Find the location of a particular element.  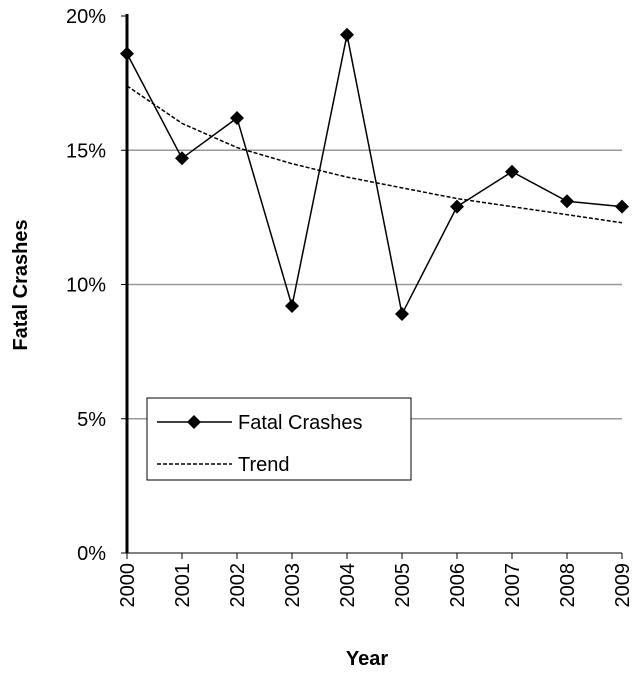

x-tick-label: 2001 is located at coordinates (183, 585).